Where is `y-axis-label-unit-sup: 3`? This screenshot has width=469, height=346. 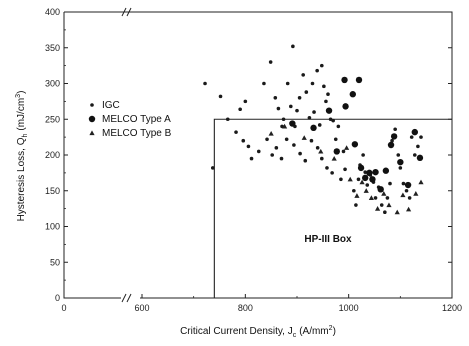
y-axis-label-unit-sup: 3 is located at coordinates (18, 96).